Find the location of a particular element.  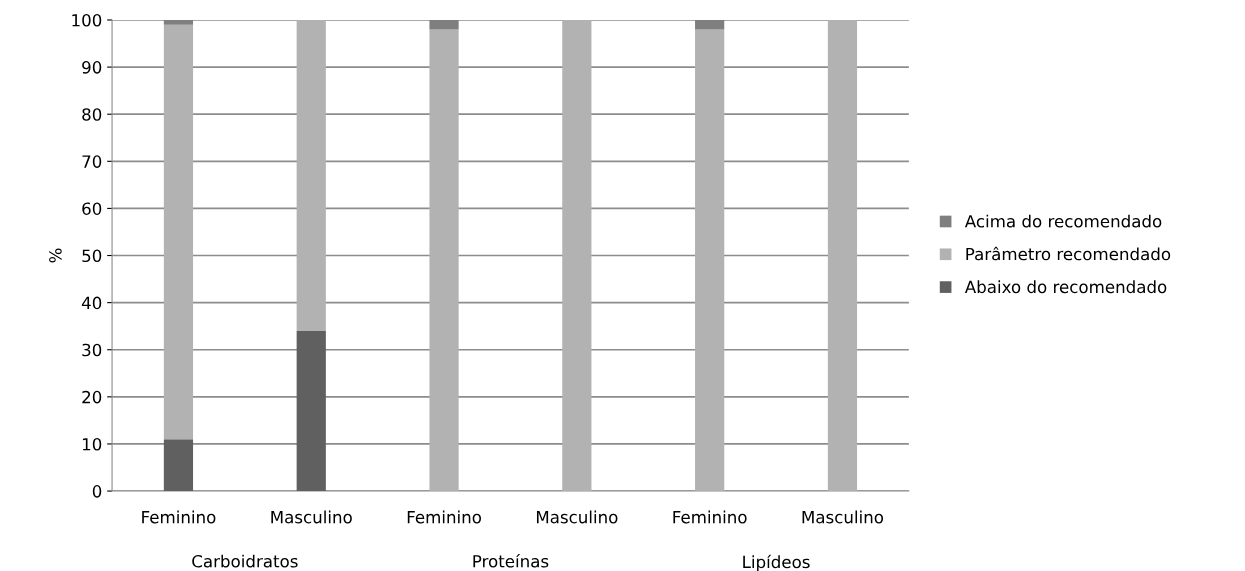

y-tick-label: 100 is located at coordinates (87, 20).